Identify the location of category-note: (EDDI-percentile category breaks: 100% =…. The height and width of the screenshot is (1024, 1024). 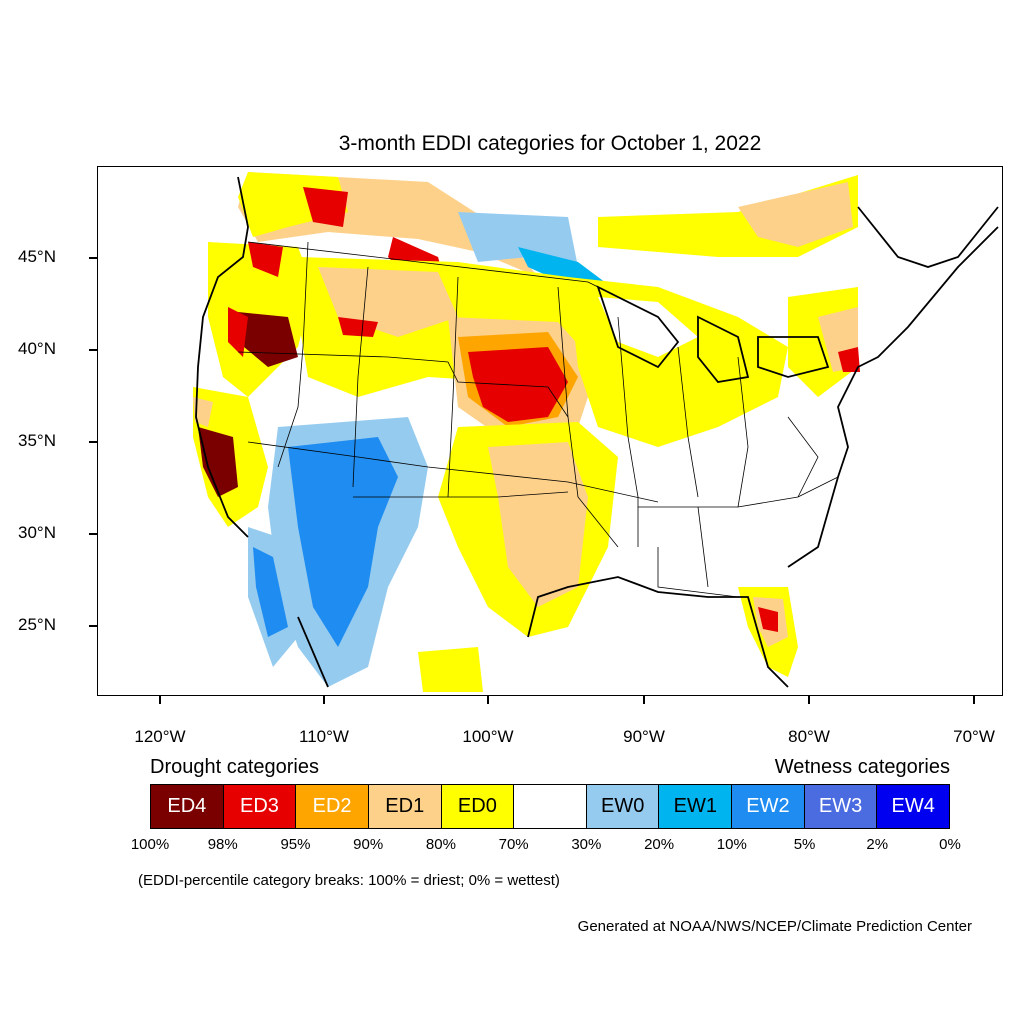
(349, 880).